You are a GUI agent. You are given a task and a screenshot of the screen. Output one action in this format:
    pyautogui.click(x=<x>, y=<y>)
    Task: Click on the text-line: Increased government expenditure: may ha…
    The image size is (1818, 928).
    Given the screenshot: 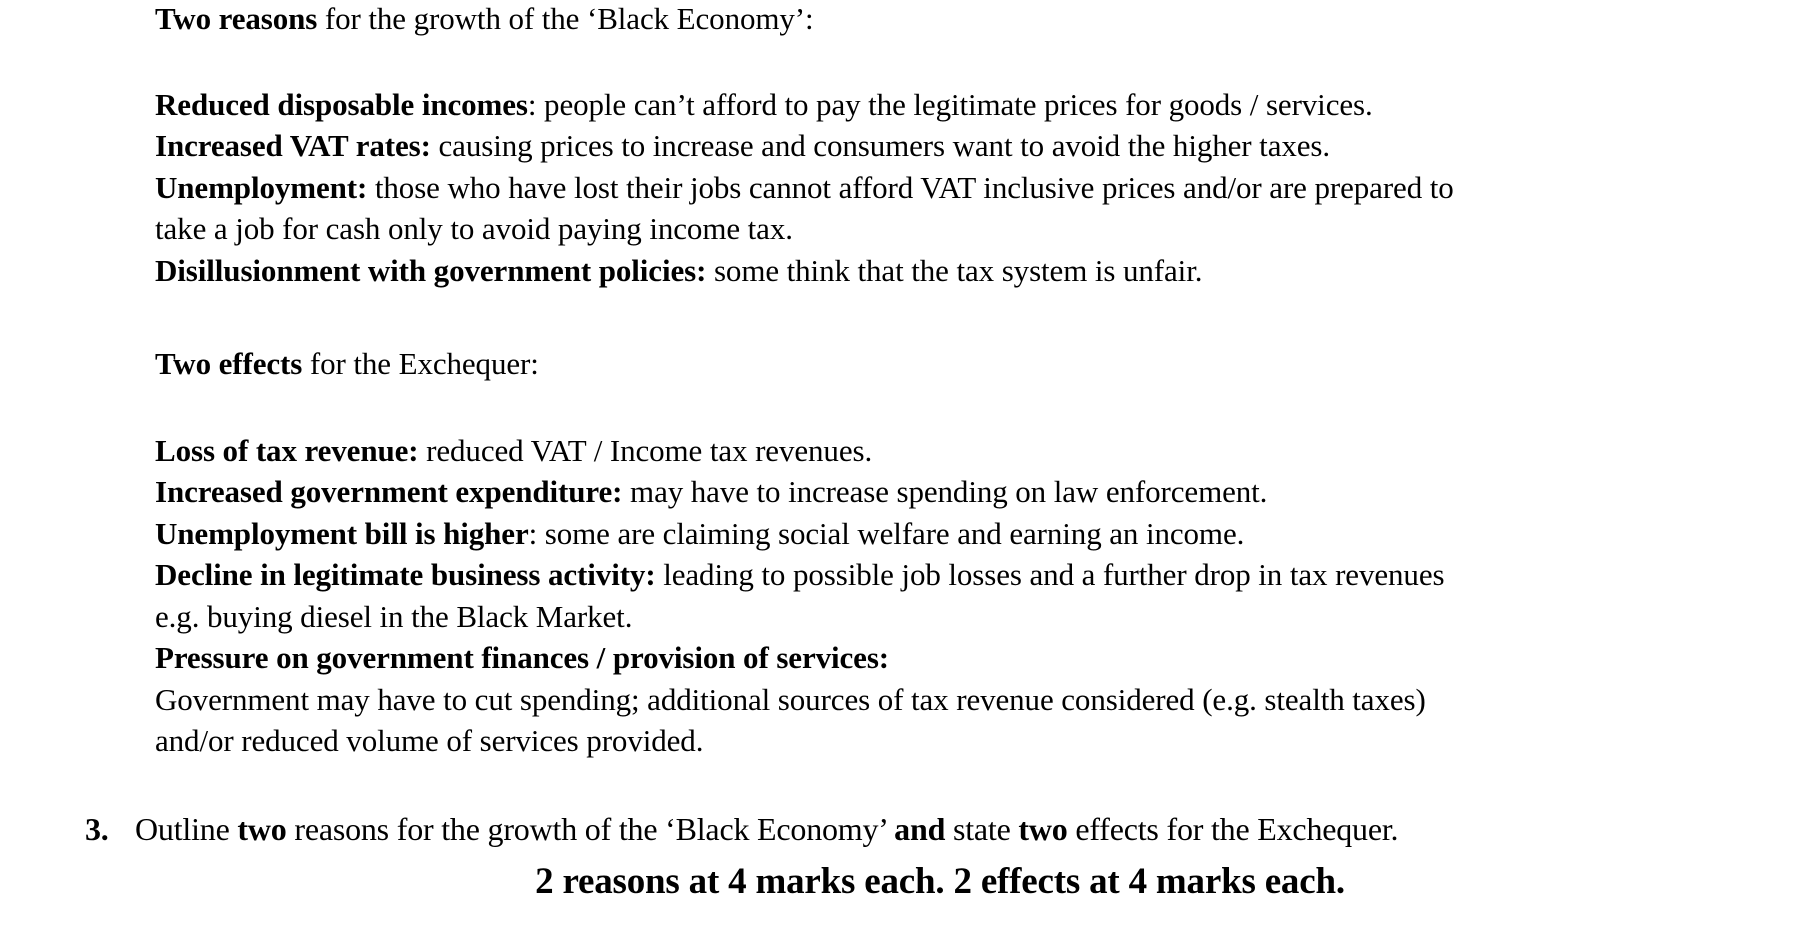 What is the action you would take?
    pyautogui.click(x=940, y=492)
    